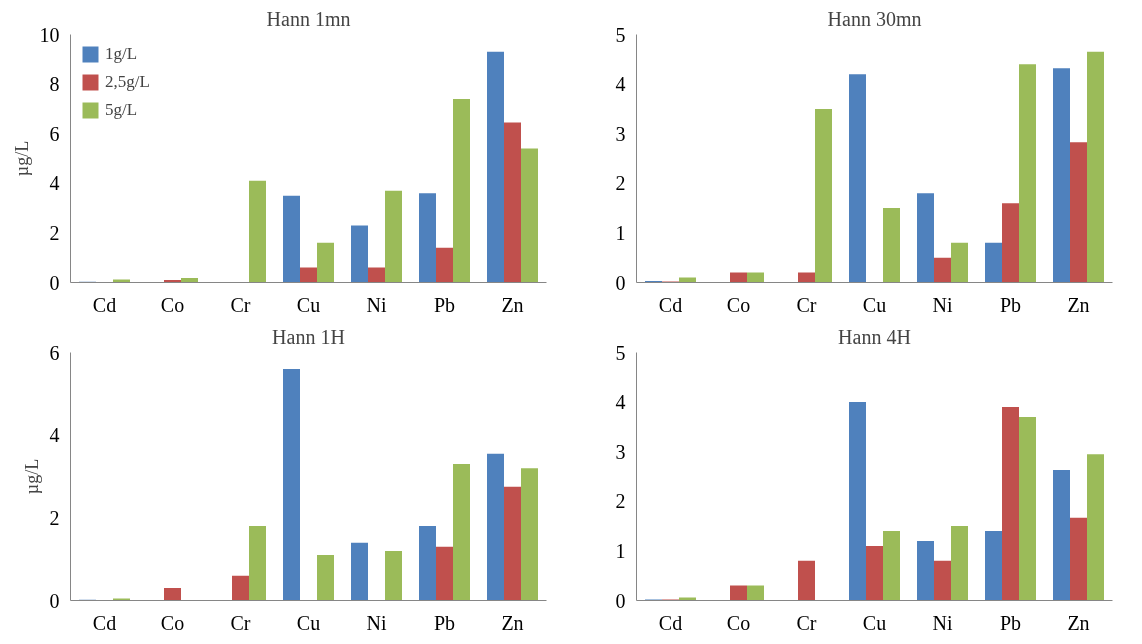 Image resolution: width=1142 pixels, height=644 pixels. Describe the element at coordinates (127, 82) in the screenshot. I see `legend-label: 2,5g/L` at that location.